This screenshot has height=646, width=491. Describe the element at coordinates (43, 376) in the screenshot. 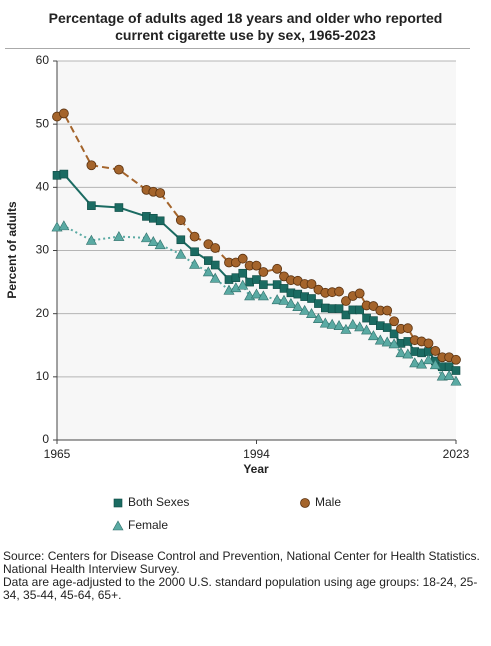

I see `y-tick-label: 10` at that location.